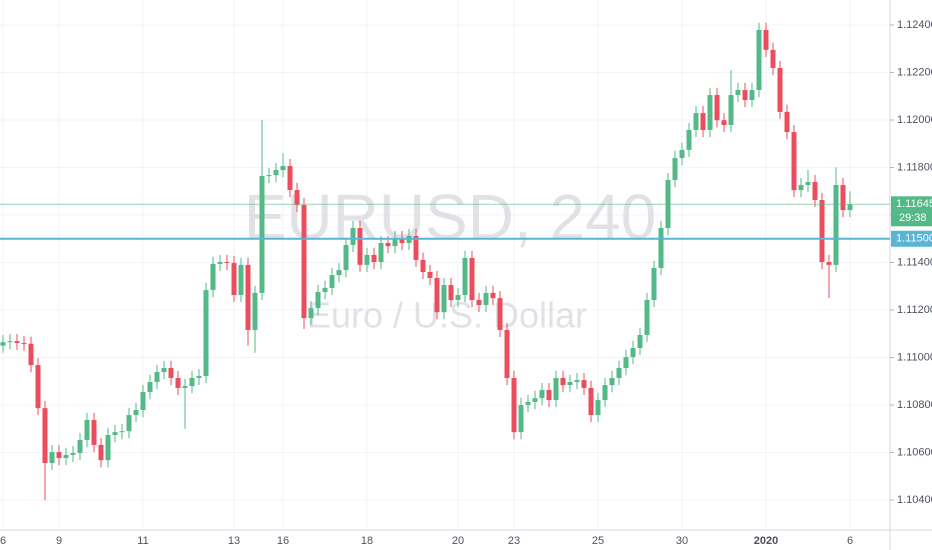  I want to click on x-tick-label: 16, so click(283, 541).